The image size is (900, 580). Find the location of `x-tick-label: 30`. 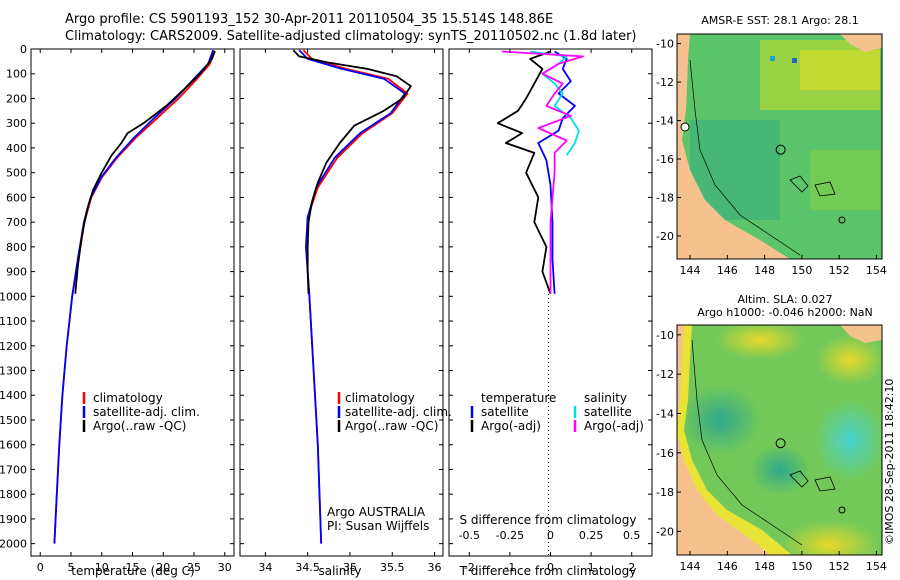

x-tick-label: 30 is located at coordinates (225, 567).